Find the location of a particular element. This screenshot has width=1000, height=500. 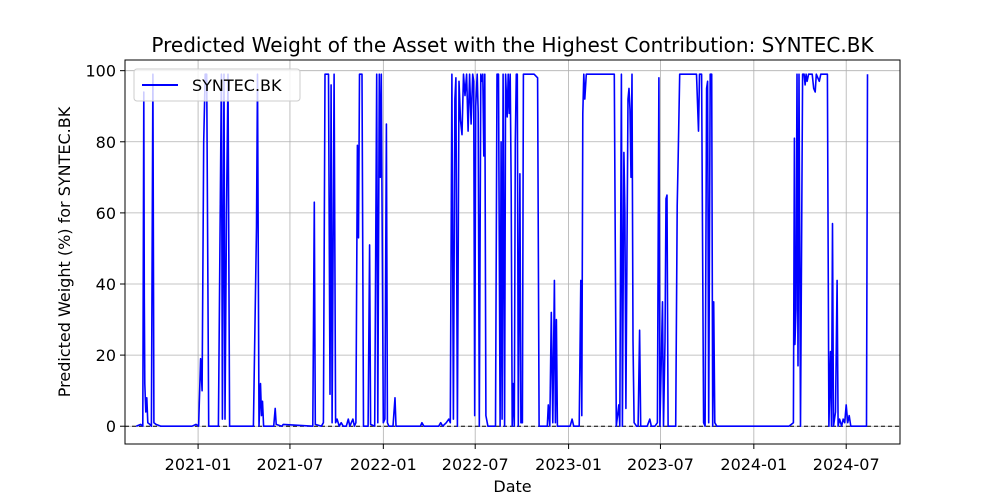

y-tick-label: 20 is located at coordinates (106, 355).